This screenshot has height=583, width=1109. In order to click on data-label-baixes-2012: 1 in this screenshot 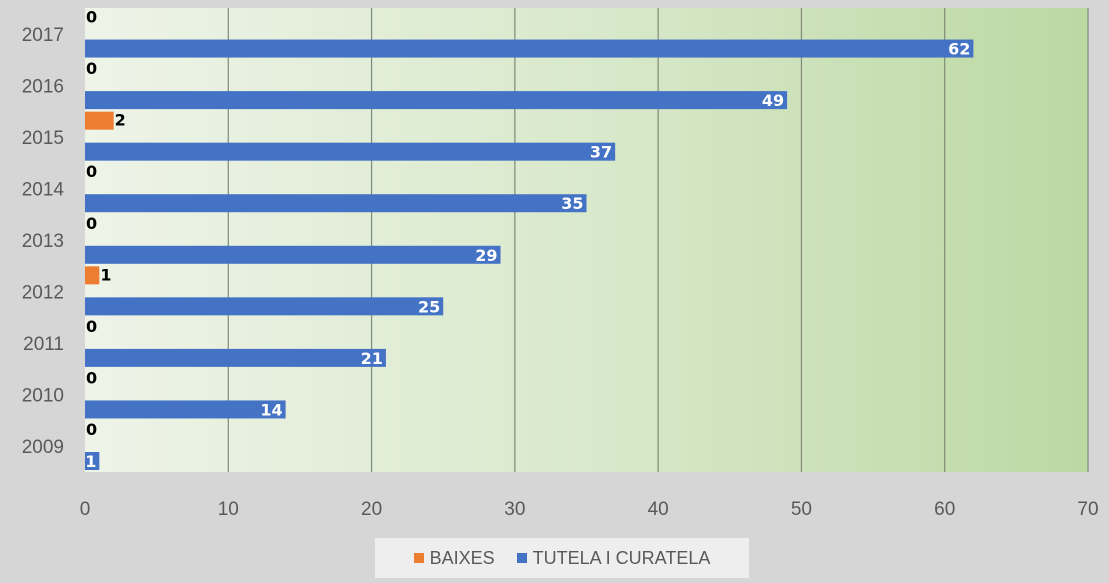, I will do `click(105, 274)`.